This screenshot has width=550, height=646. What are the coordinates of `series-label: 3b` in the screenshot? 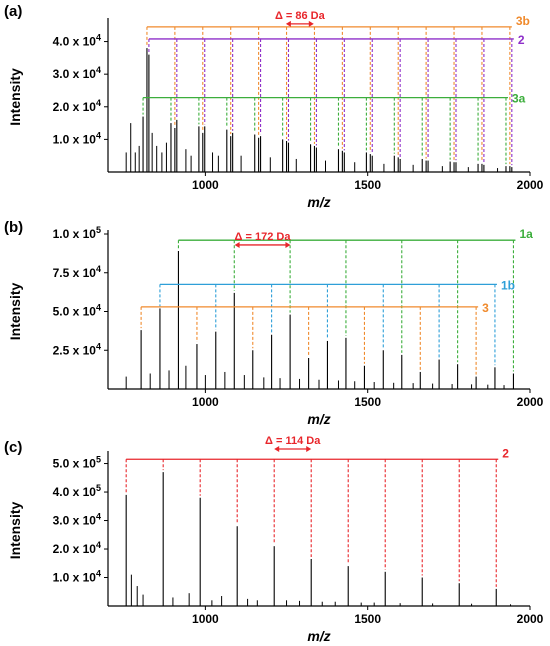 It's located at (523, 21).